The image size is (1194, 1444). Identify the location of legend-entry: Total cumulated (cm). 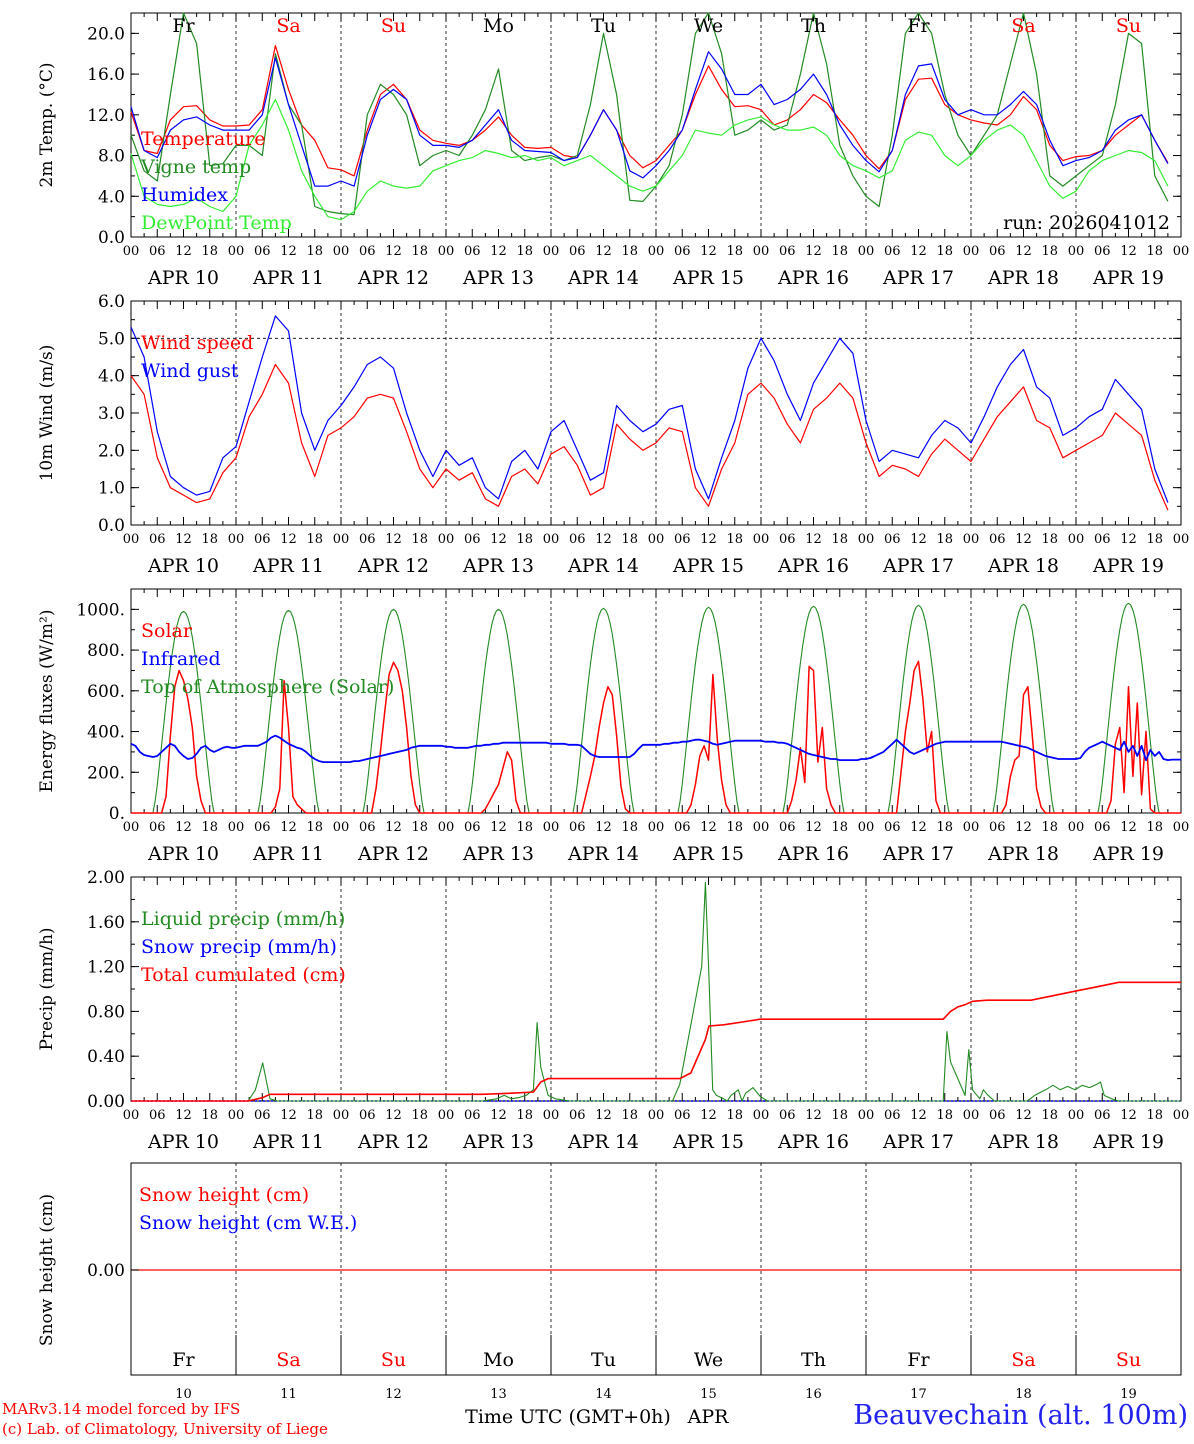
(243, 975).